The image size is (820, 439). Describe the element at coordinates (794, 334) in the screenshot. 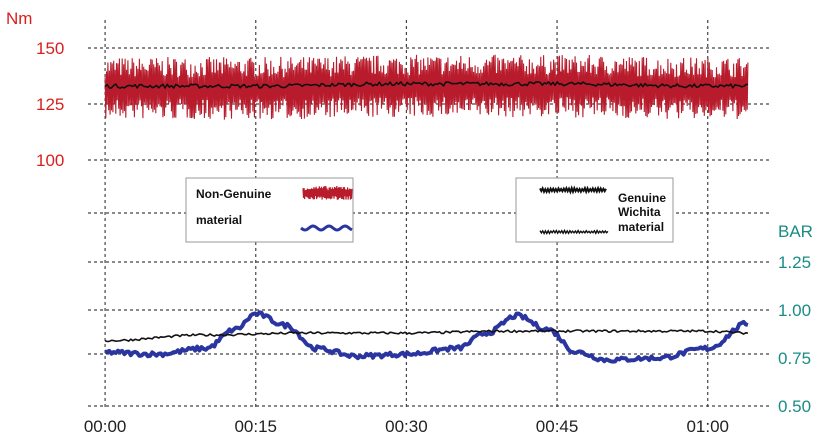

I see `right-axis-ticks: 1.25 1.00 0.75 0.50` at that location.